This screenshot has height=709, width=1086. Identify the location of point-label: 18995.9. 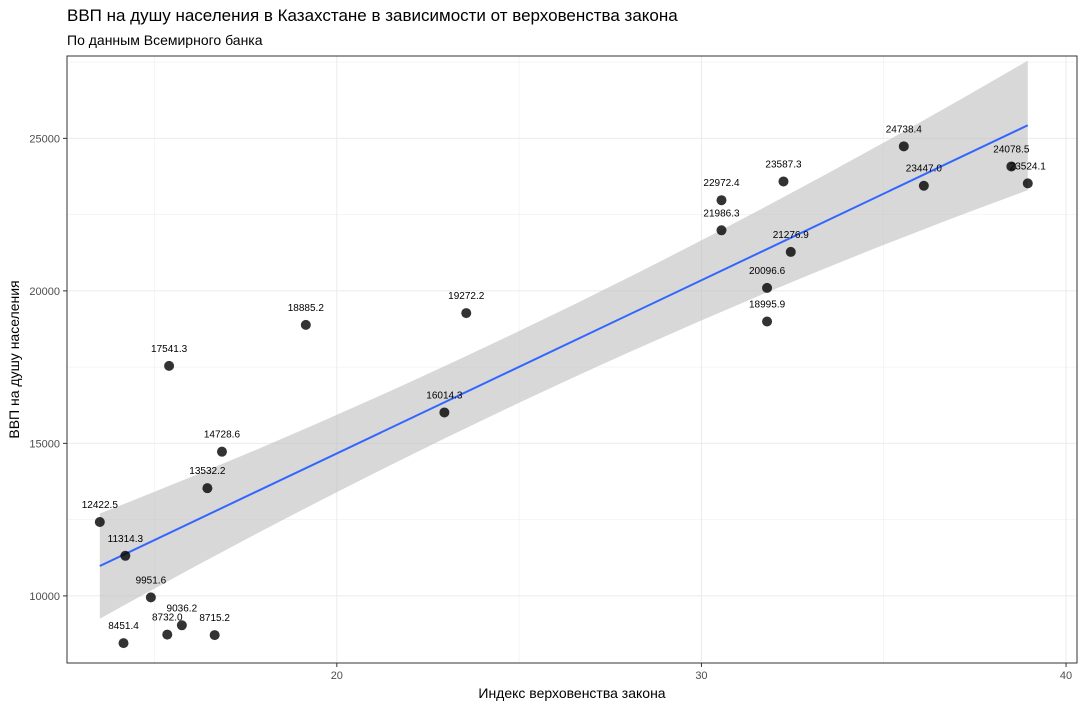
(767, 304).